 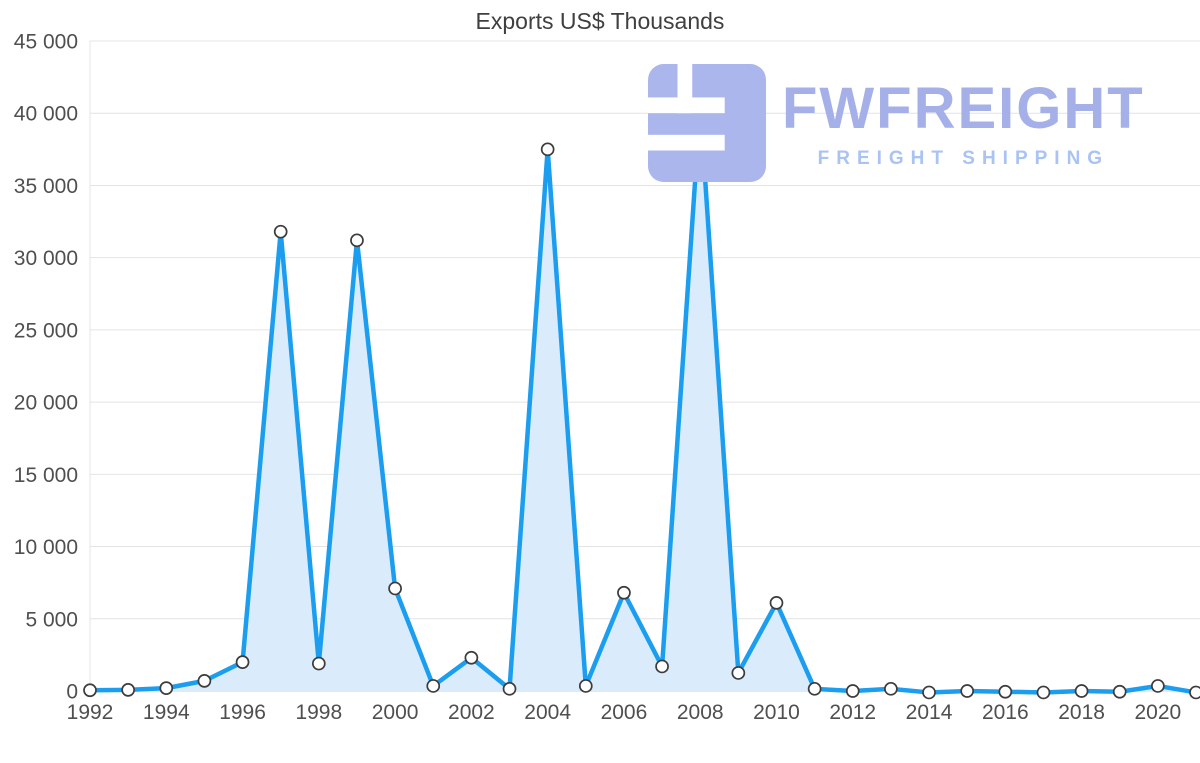 I want to click on y-axis-tick-label: 30 000, so click(x=46, y=258).